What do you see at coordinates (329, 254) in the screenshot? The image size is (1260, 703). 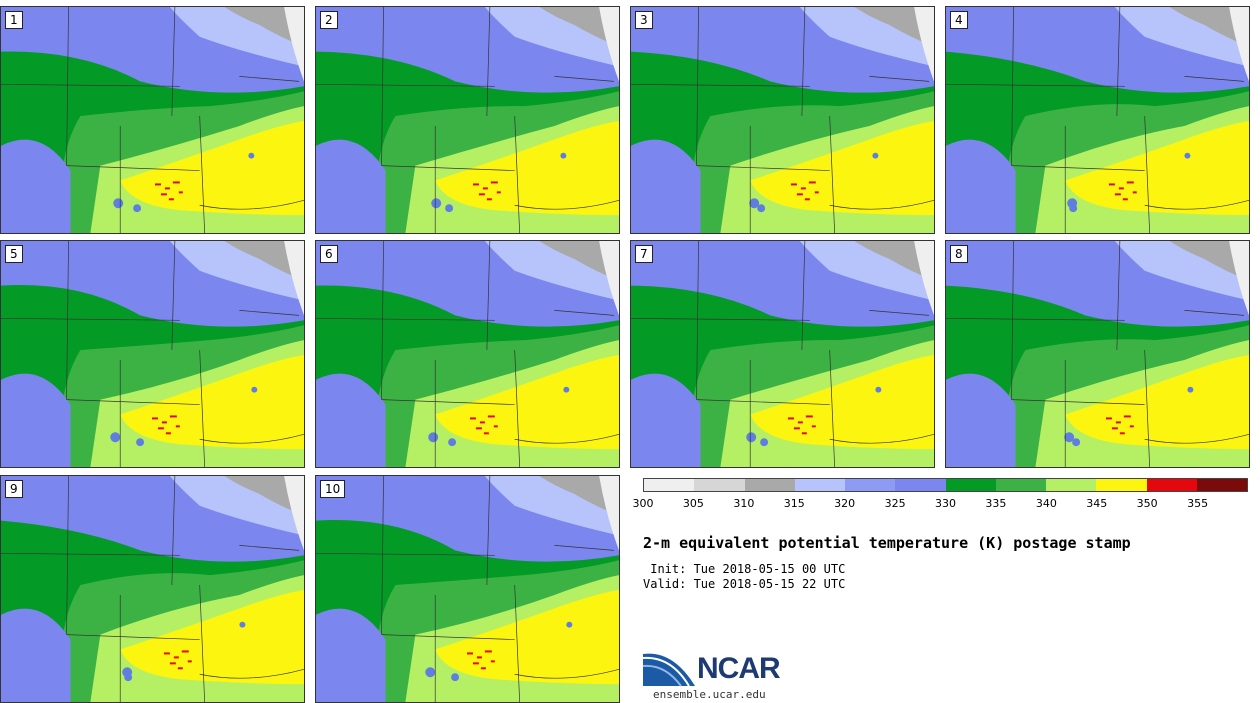 I see `member-label: 6` at bounding box center [329, 254].